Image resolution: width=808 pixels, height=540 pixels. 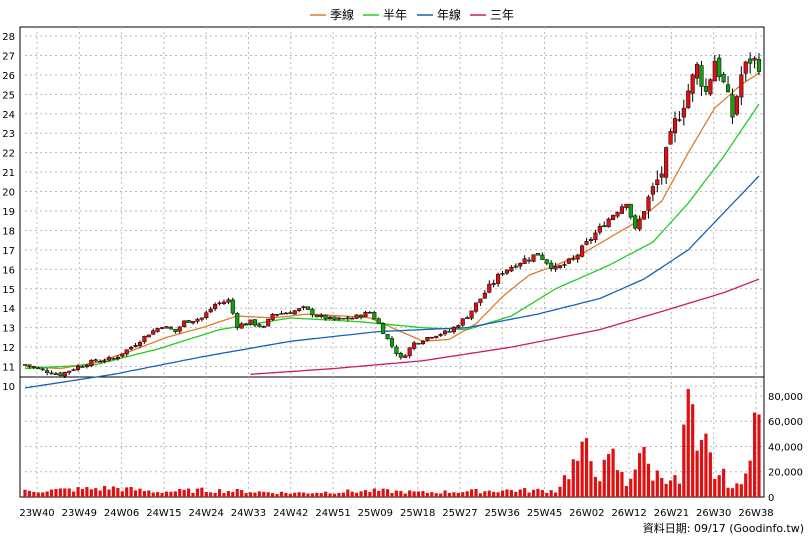 I want to click on x-tick-label: 24W42, so click(x=290, y=513).